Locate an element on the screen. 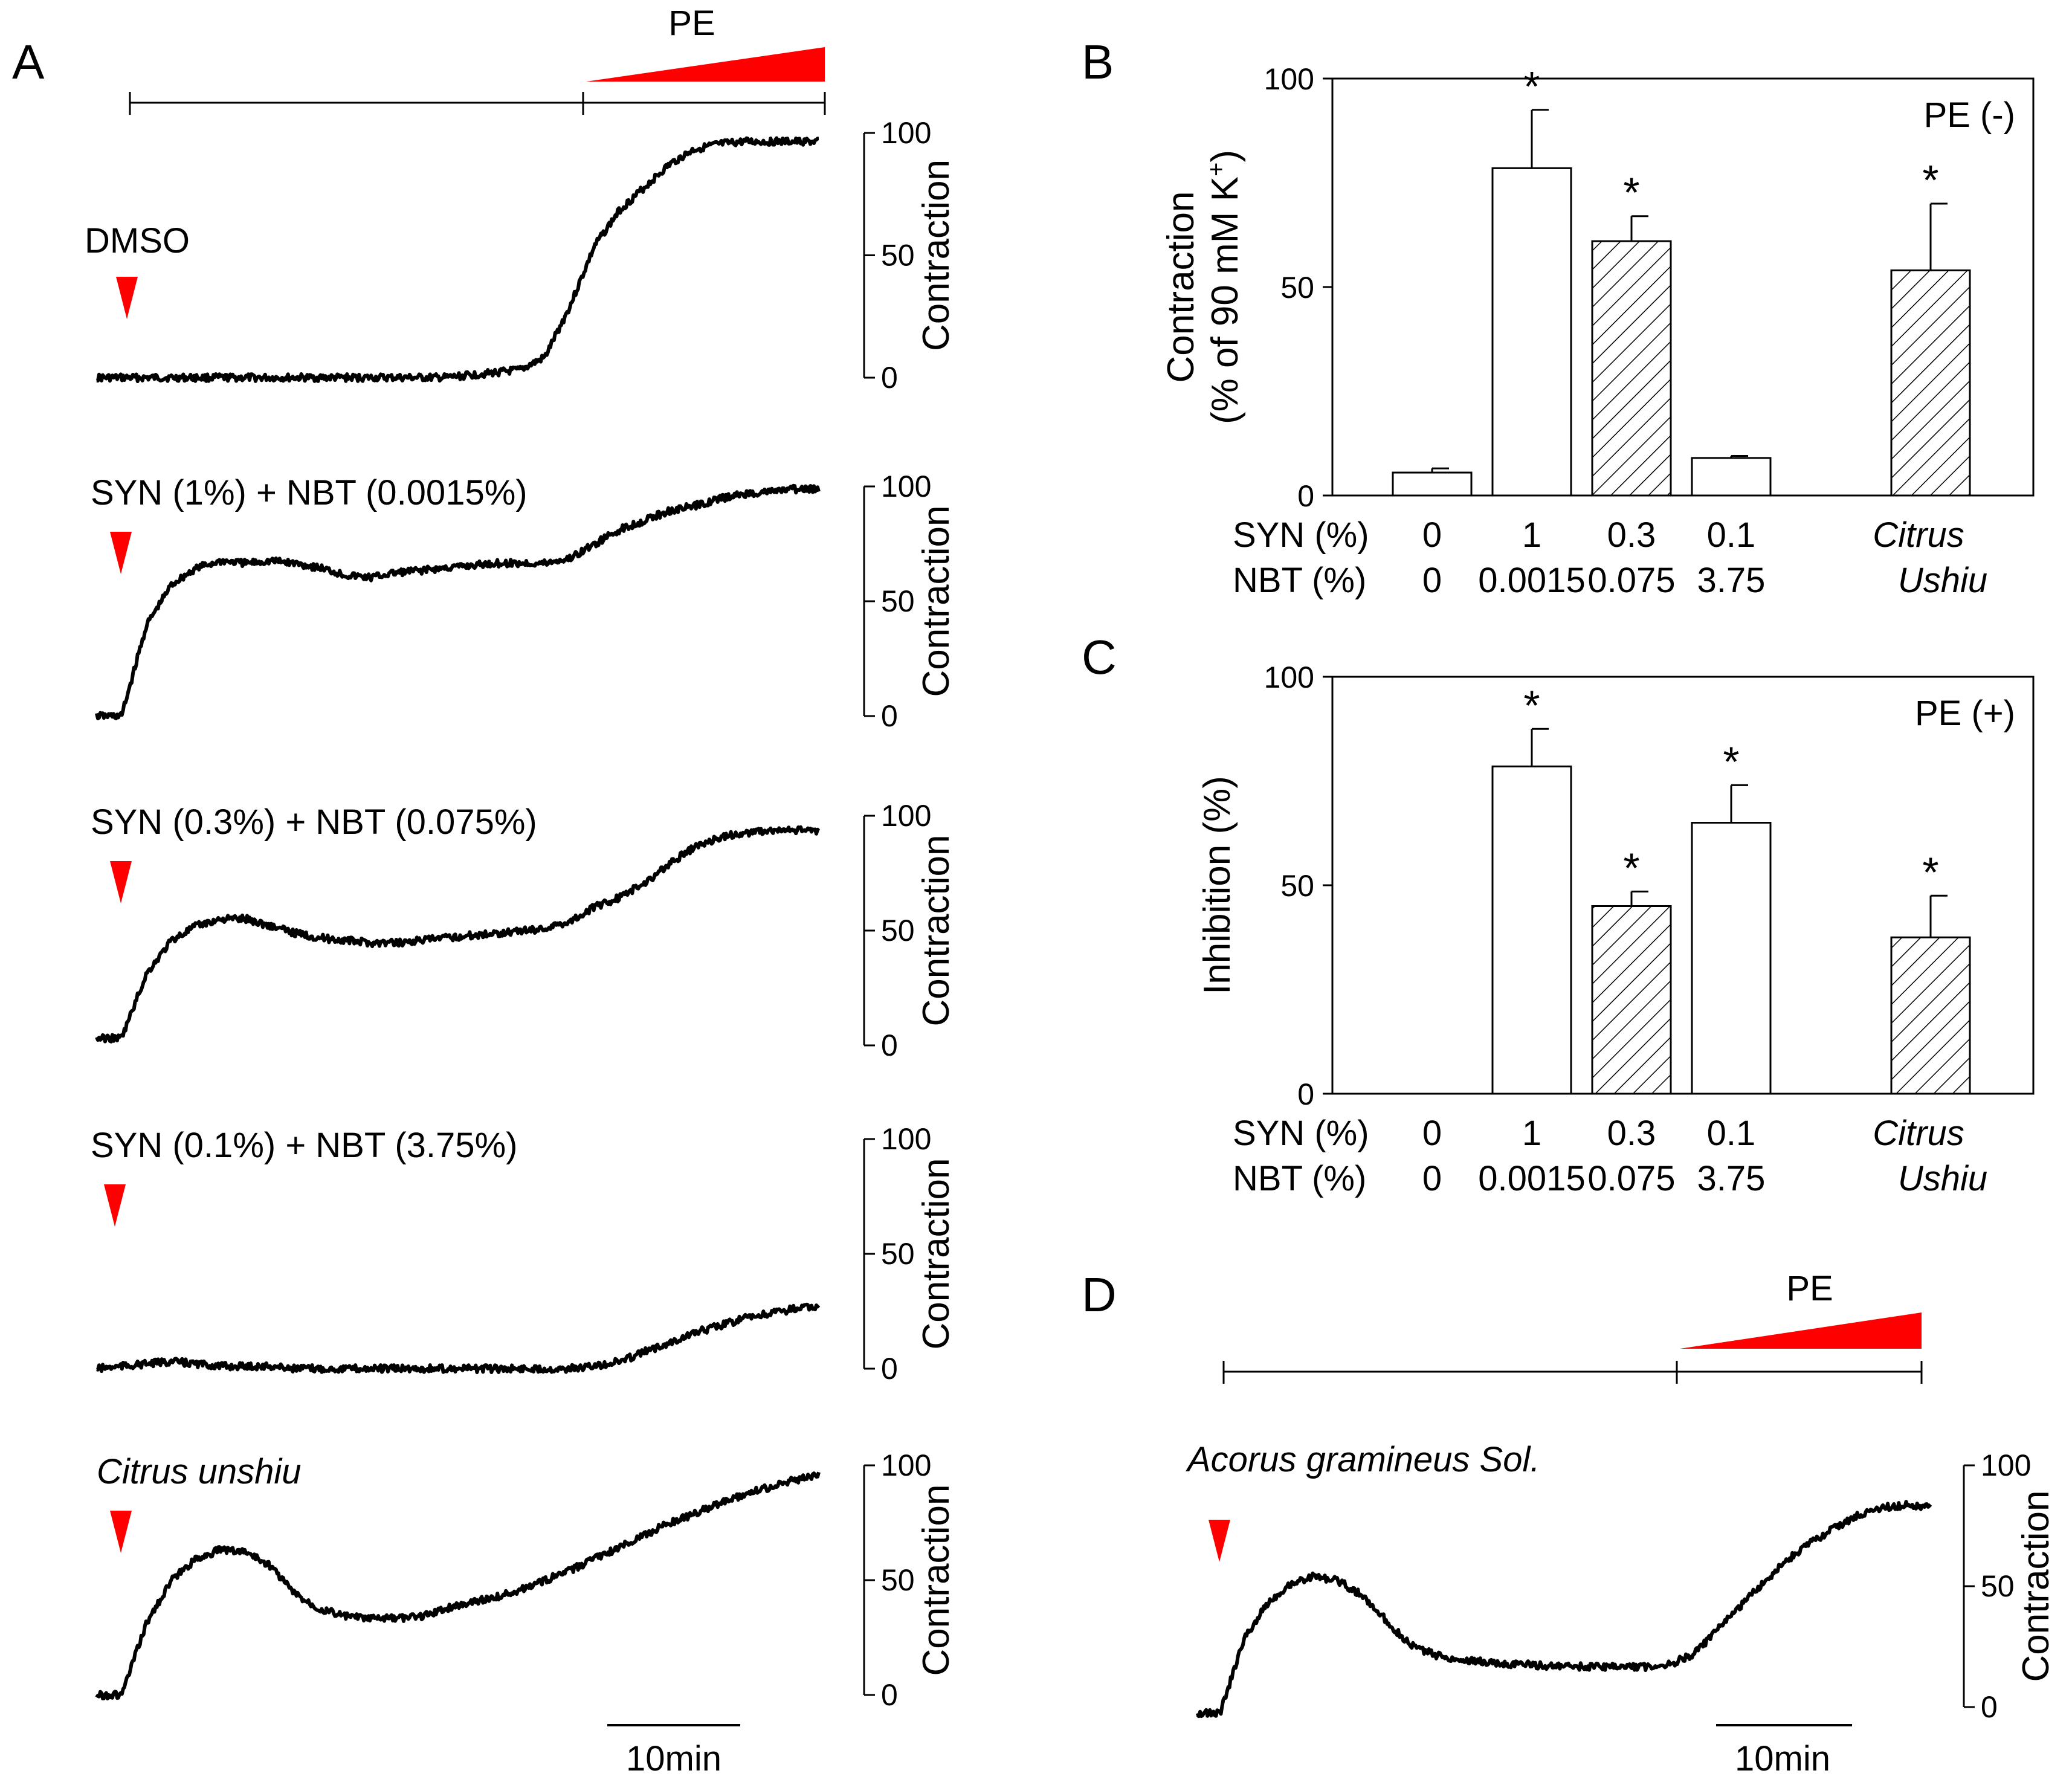 The height and width of the screenshot is (1785, 2072). panel-d-y-tick-label: 50 is located at coordinates (1998, 1586).